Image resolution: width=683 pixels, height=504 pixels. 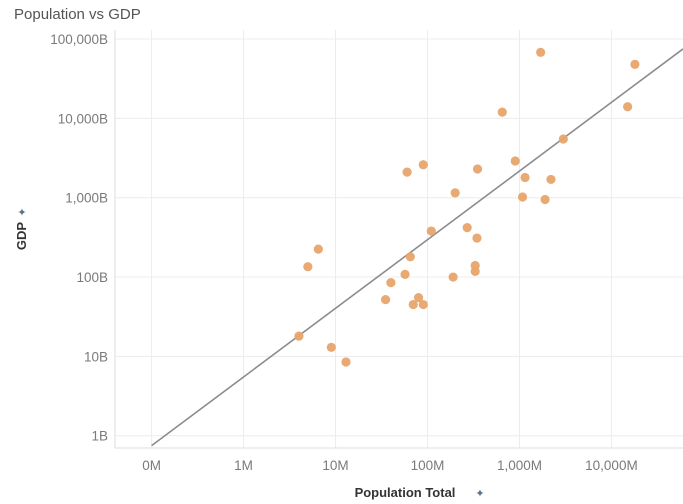 I want to click on y-axis-title: GDP, so click(x=21, y=236).